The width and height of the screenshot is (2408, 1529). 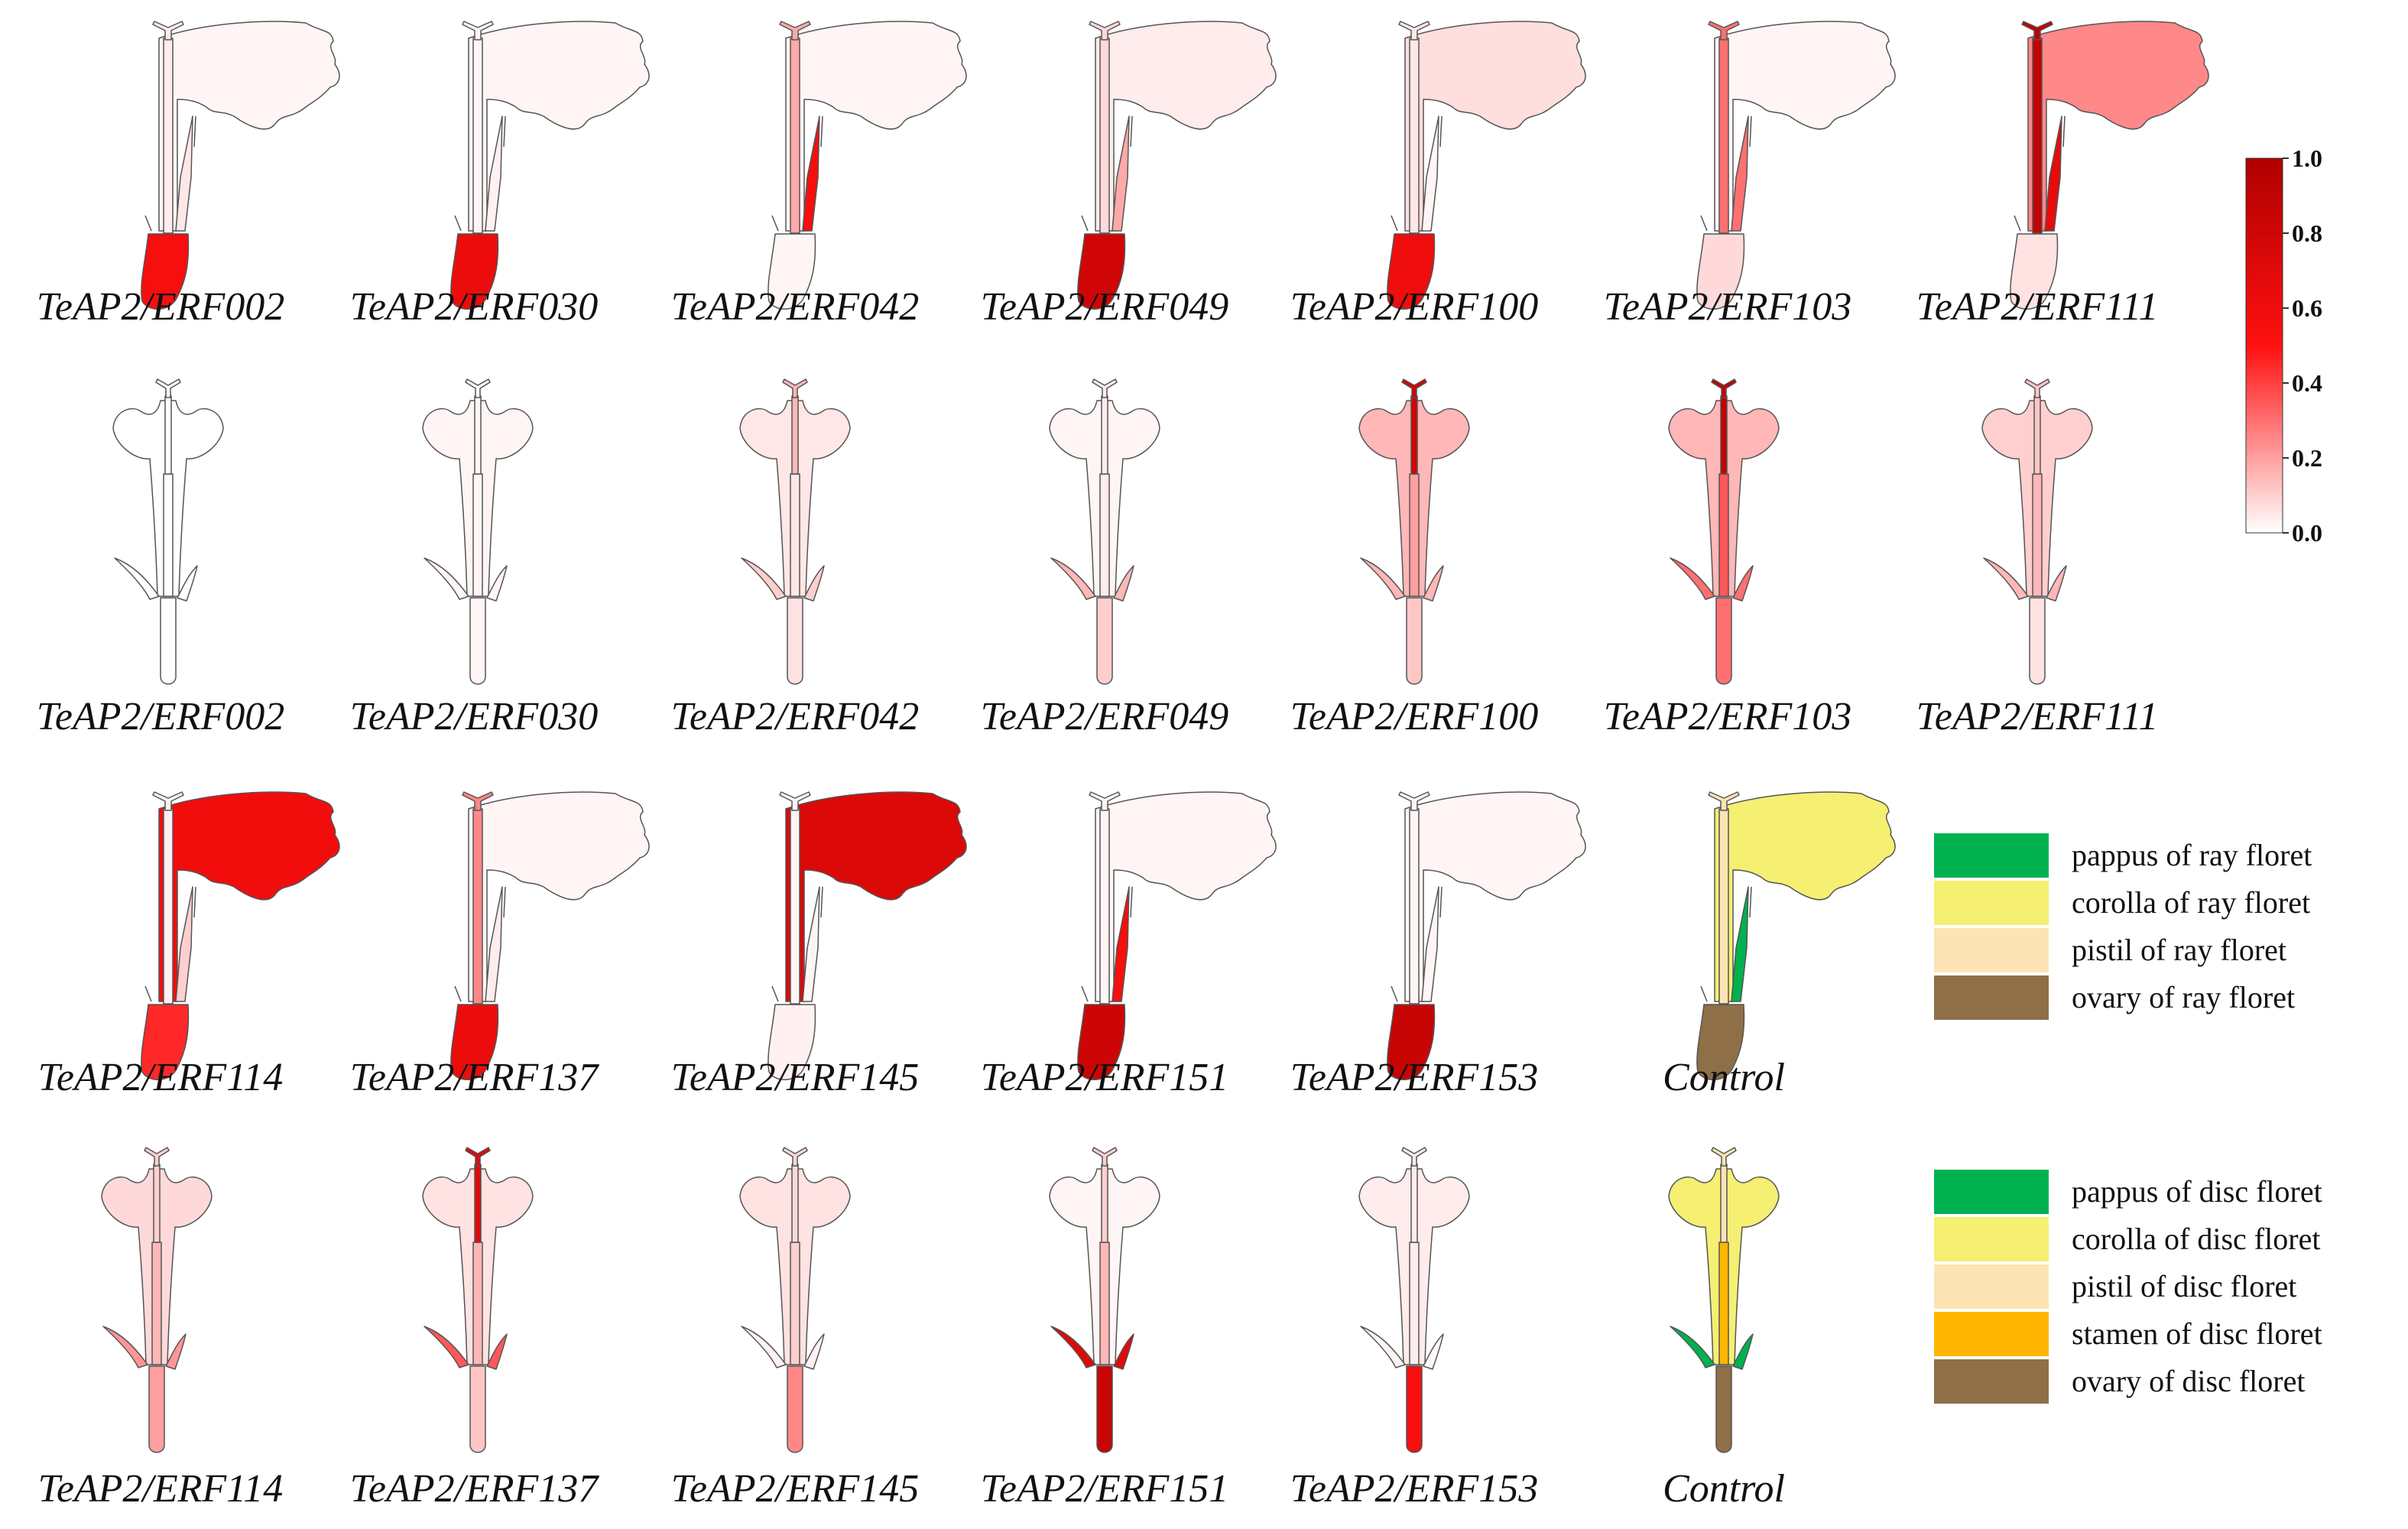 I want to click on colorbar-tick-label: 0.2, so click(x=2307, y=458).